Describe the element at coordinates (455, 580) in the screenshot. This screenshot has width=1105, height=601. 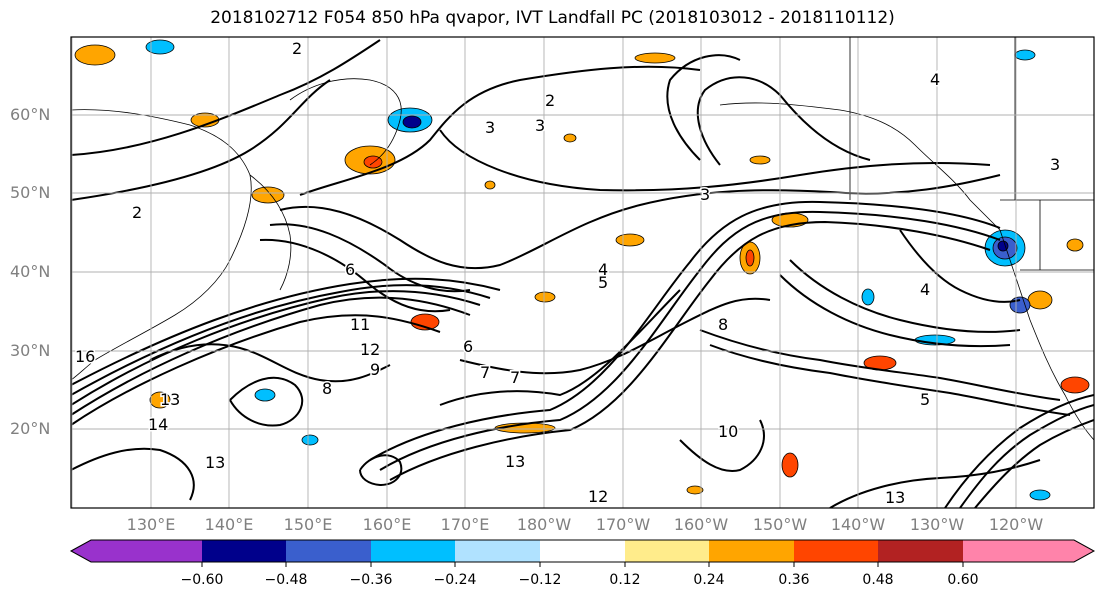
I see `colorbar-tick-label: −0.24` at that location.